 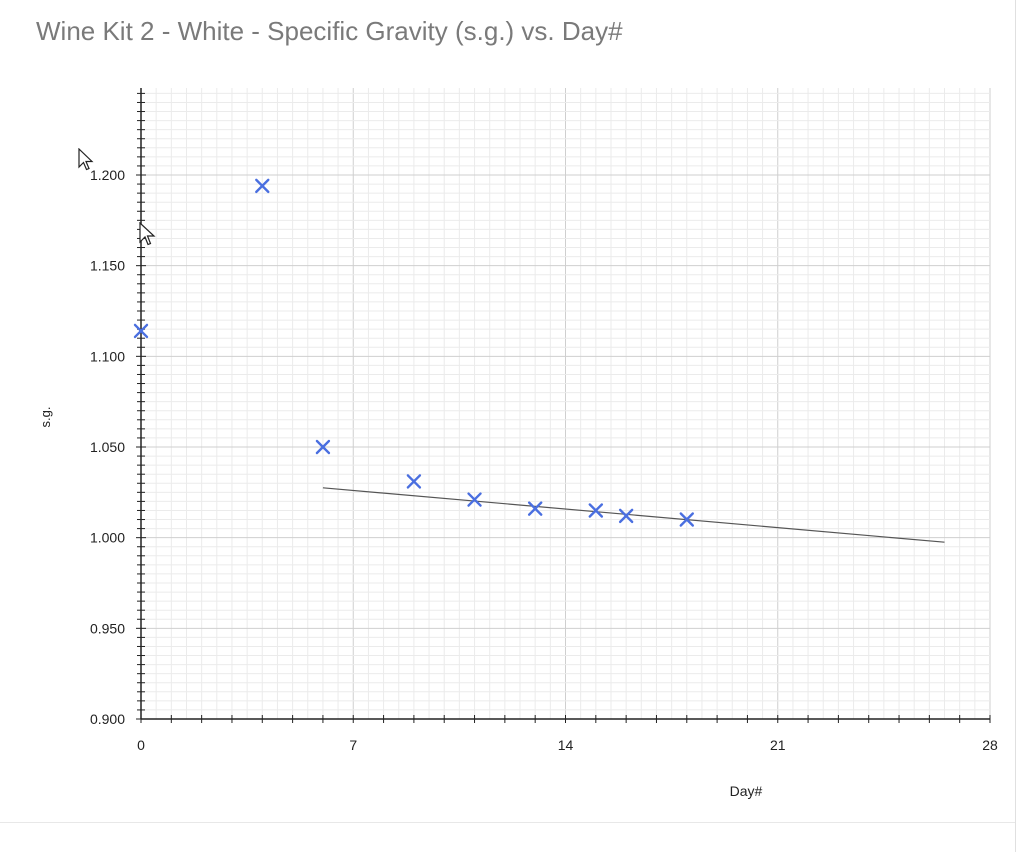 What do you see at coordinates (107, 175) in the screenshot?
I see `y-tick-label: 1.200` at bounding box center [107, 175].